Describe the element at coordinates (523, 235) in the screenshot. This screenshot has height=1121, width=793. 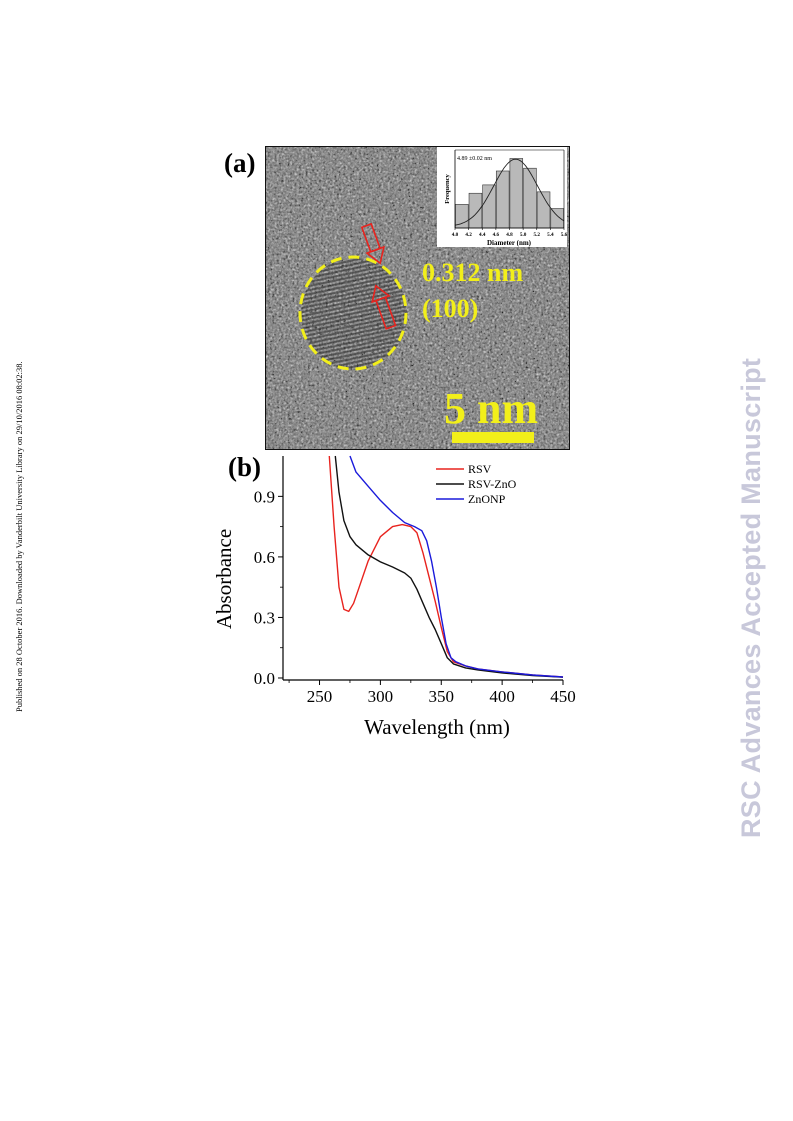
I see `inset-tick-label: 5.0` at that location.